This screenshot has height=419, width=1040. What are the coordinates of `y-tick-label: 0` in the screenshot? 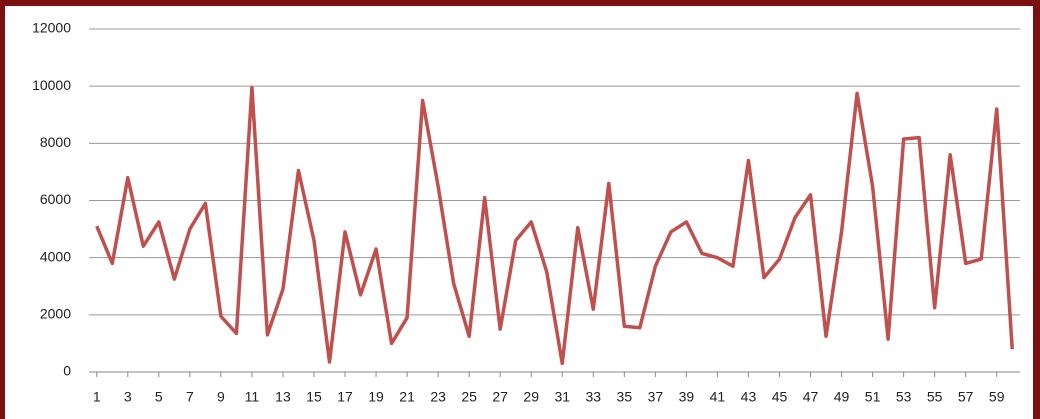 It's located at (67, 371).